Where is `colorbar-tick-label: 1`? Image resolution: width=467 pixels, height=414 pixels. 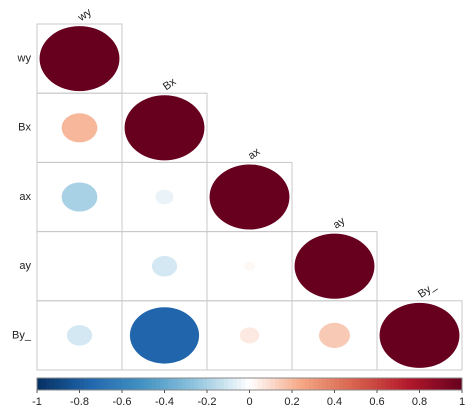 colorbar-tick-label: 1 is located at coordinates (462, 402).